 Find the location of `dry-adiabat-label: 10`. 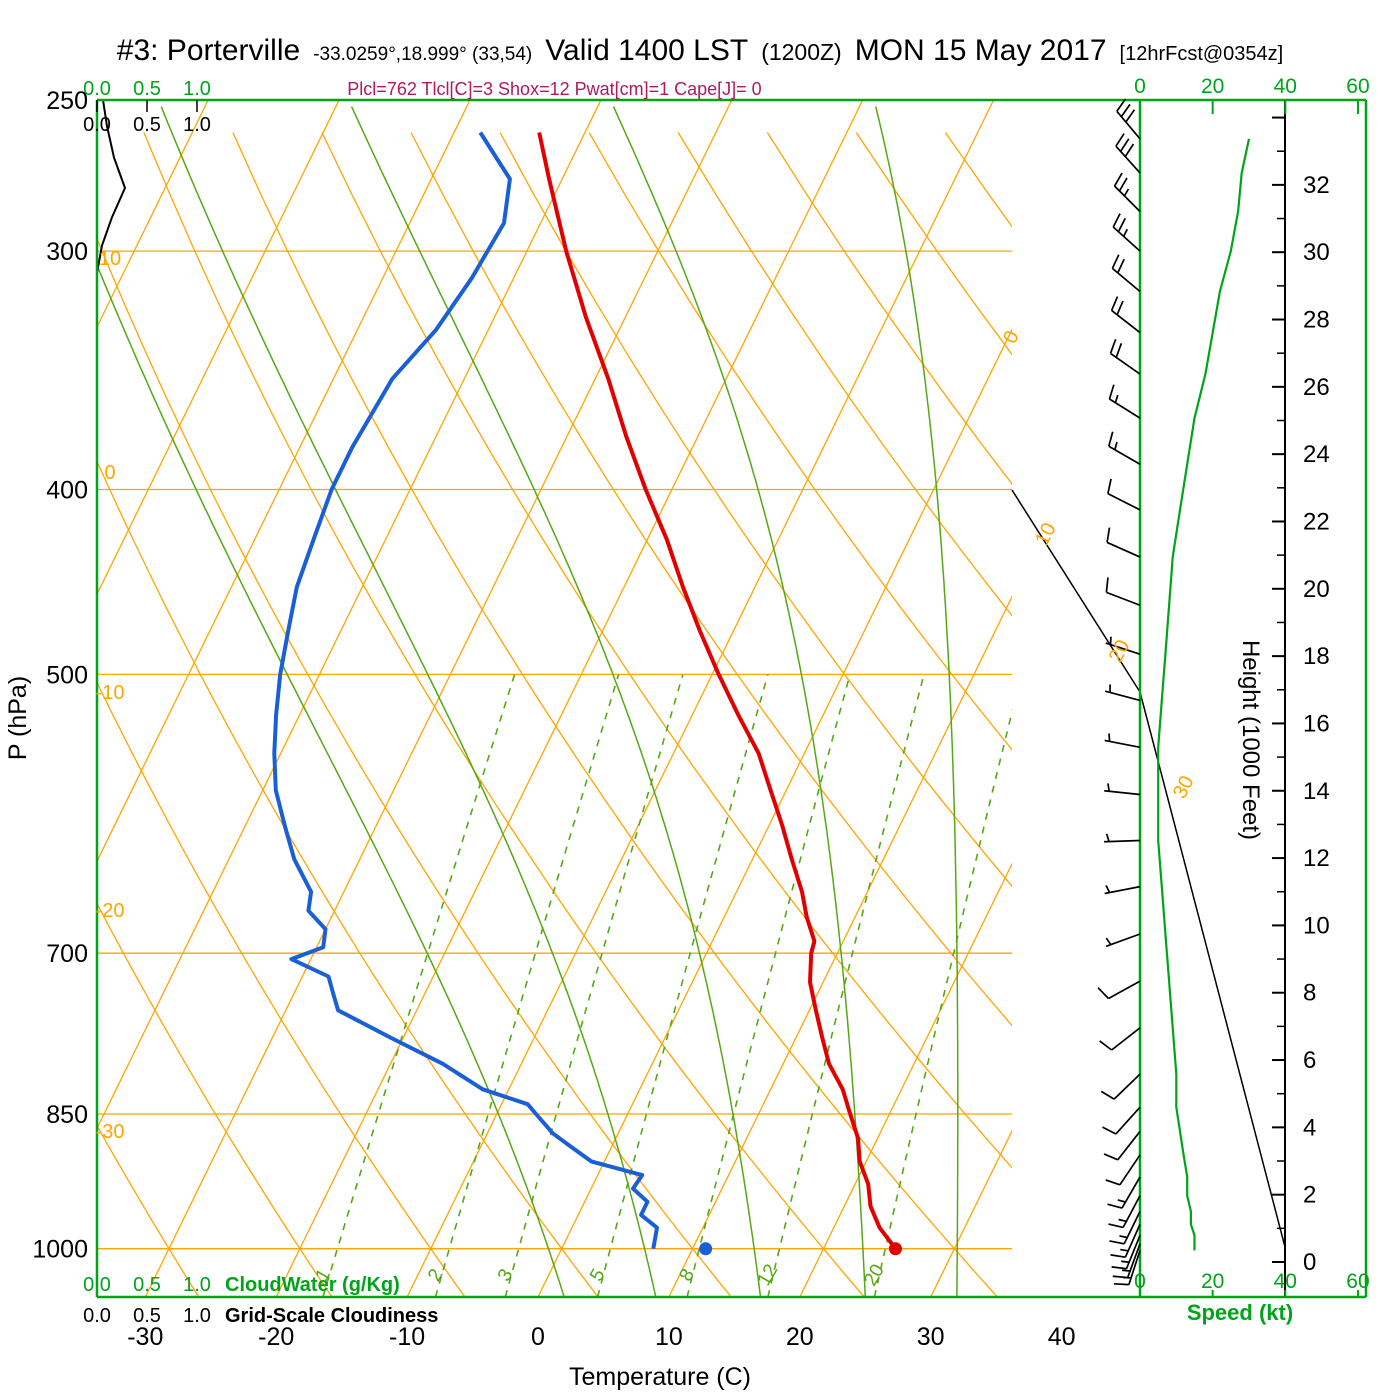

dry-adiabat-label: 10 is located at coordinates (110, 259).